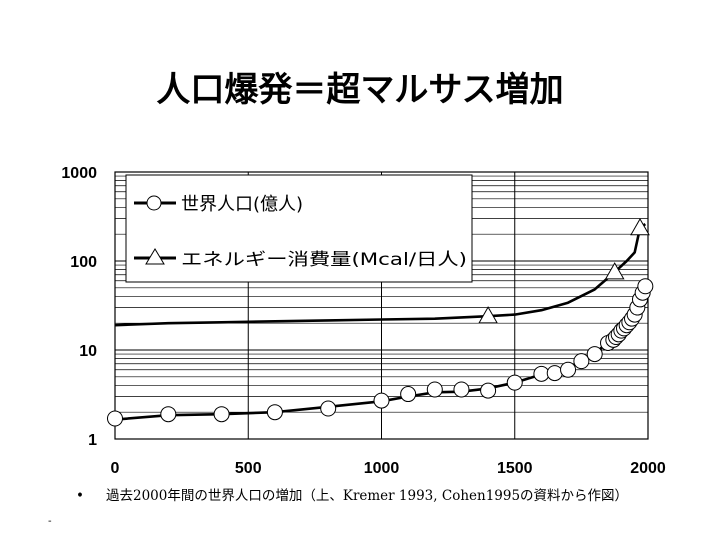 The width and height of the screenshot is (720, 540). Describe the element at coordinates (79, 173) in the screenshot. I see `y-tick-label: 1000` at that location.